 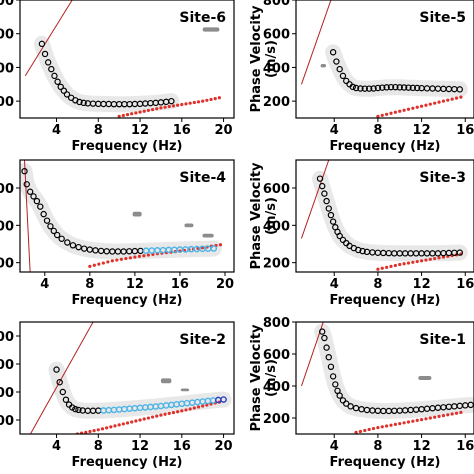 What do you see at coordinates (127, 300) in the screenshot?
I see `x-axis-title: Frequency (Hz)` at bounding box center [127, 300].